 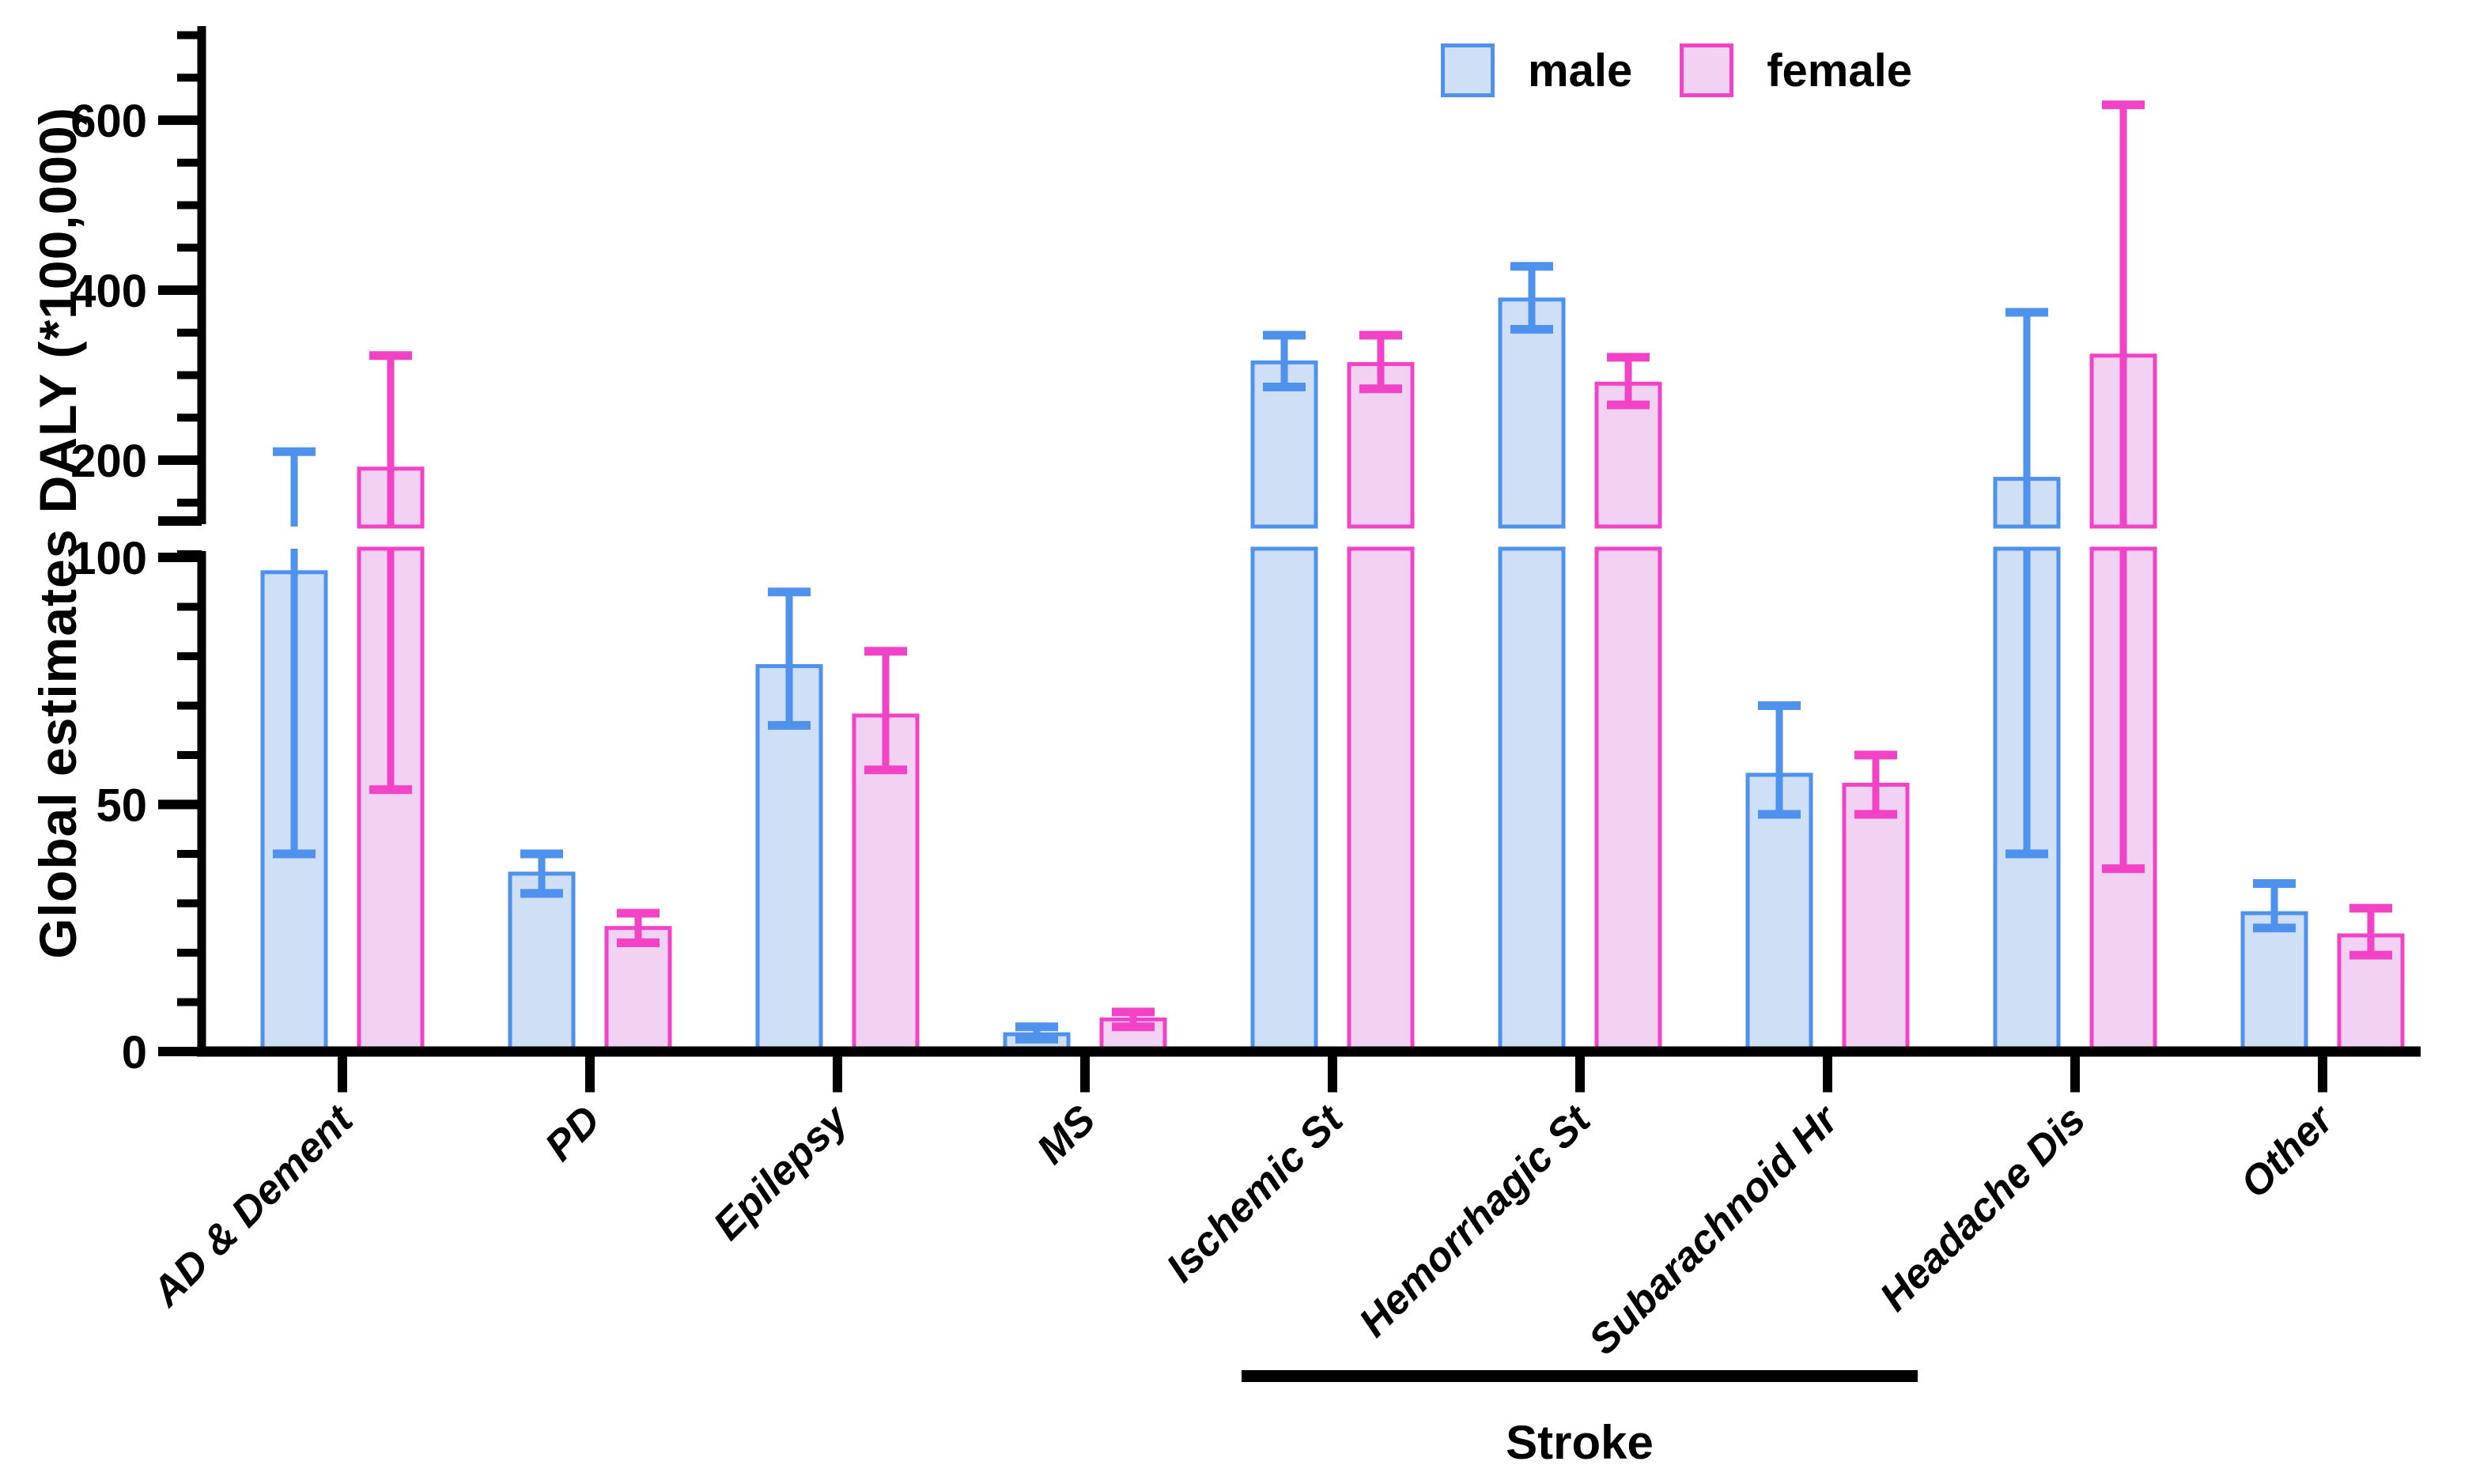 I want to click on legend-item-female: female, so click(x=1796, y=70).